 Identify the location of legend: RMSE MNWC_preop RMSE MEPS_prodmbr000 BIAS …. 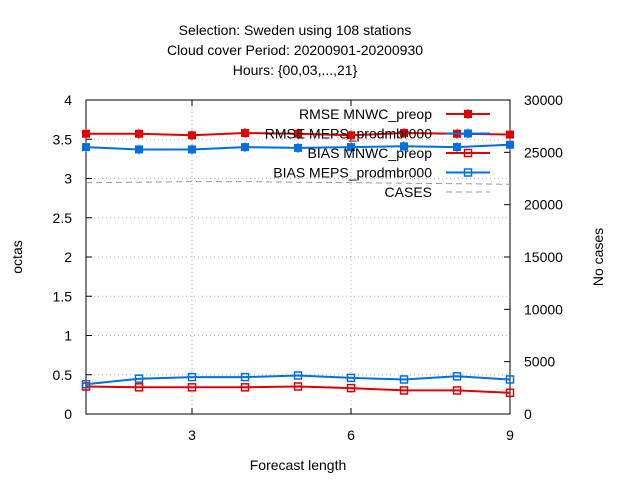
(377, 153).